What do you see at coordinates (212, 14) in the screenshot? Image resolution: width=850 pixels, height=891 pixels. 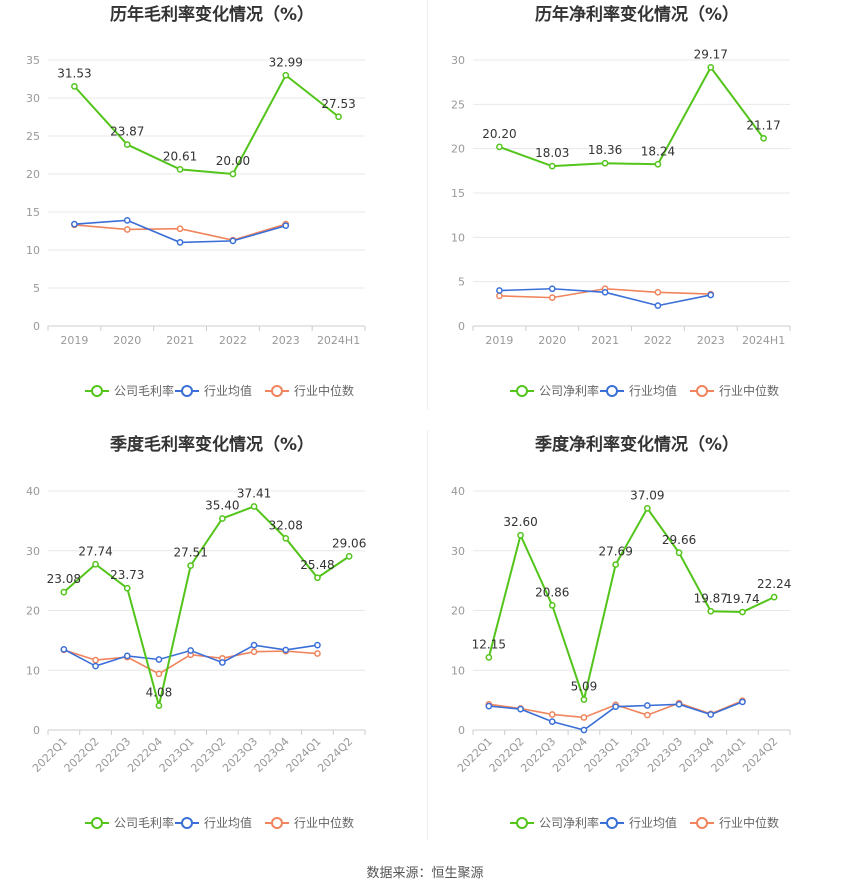 I see `chart-title: 历年毛利率变化情况（%）` at bounding box center [212, 14].